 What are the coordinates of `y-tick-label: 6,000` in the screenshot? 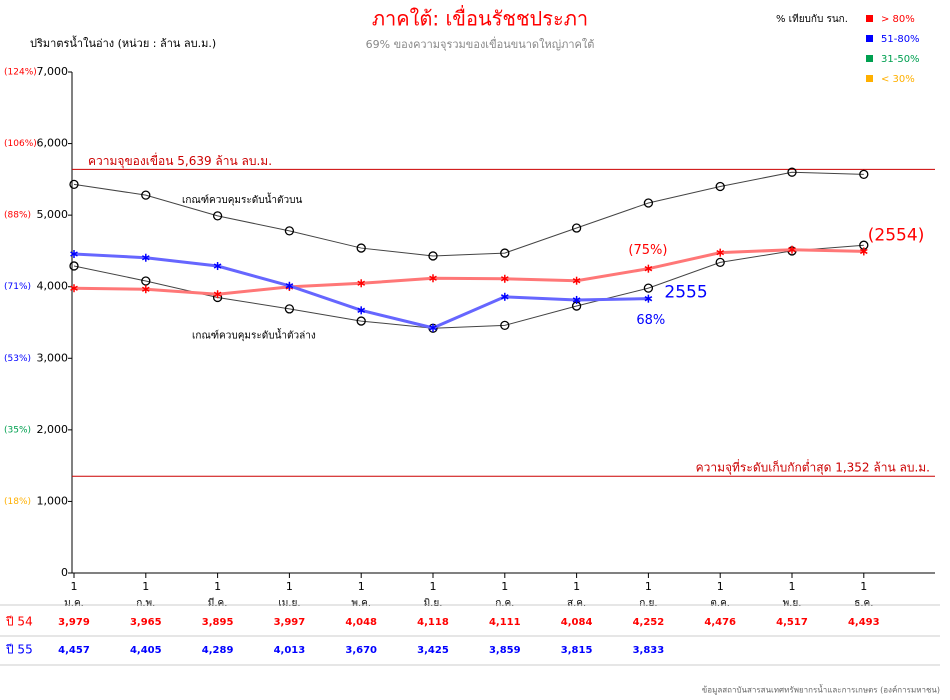 It's located at (53, 143).